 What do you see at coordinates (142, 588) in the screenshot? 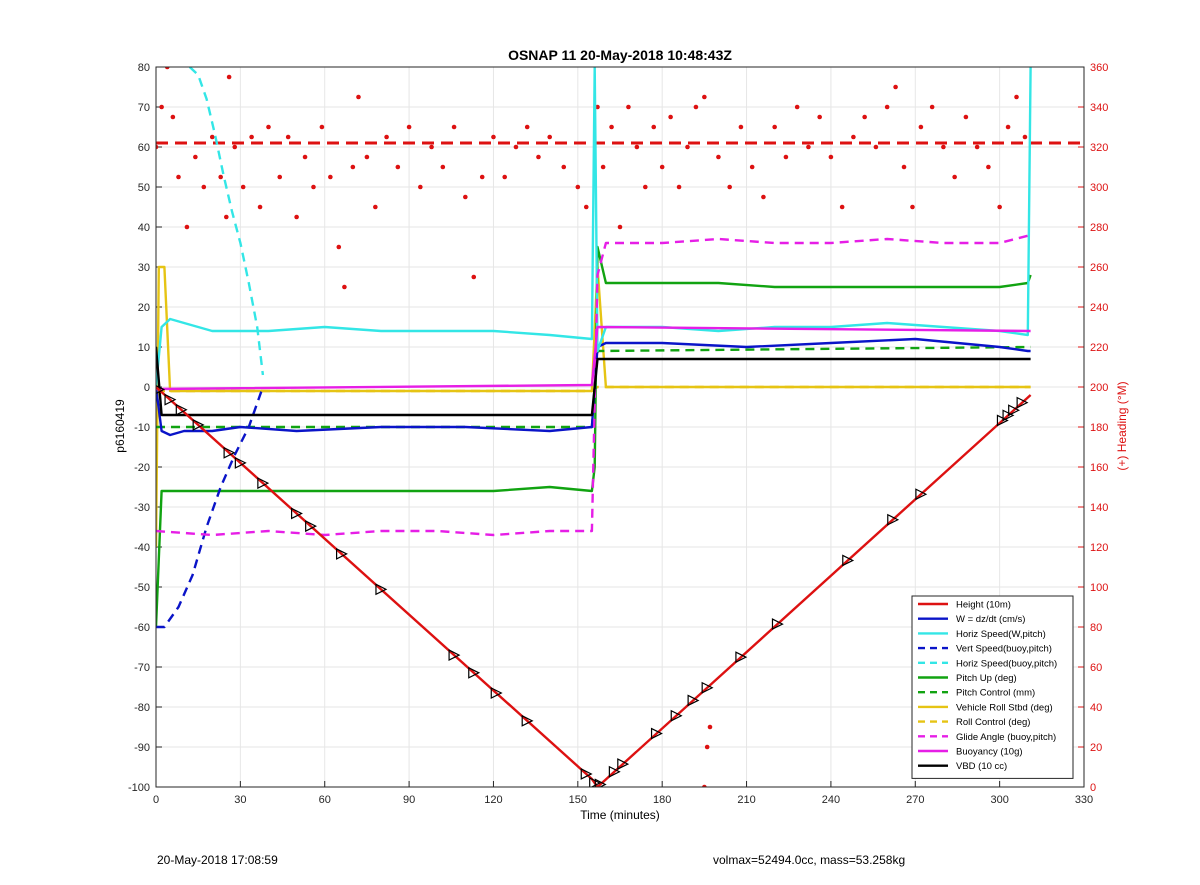
I see `y-tick-label: -50` at bounding box center [142, 588].